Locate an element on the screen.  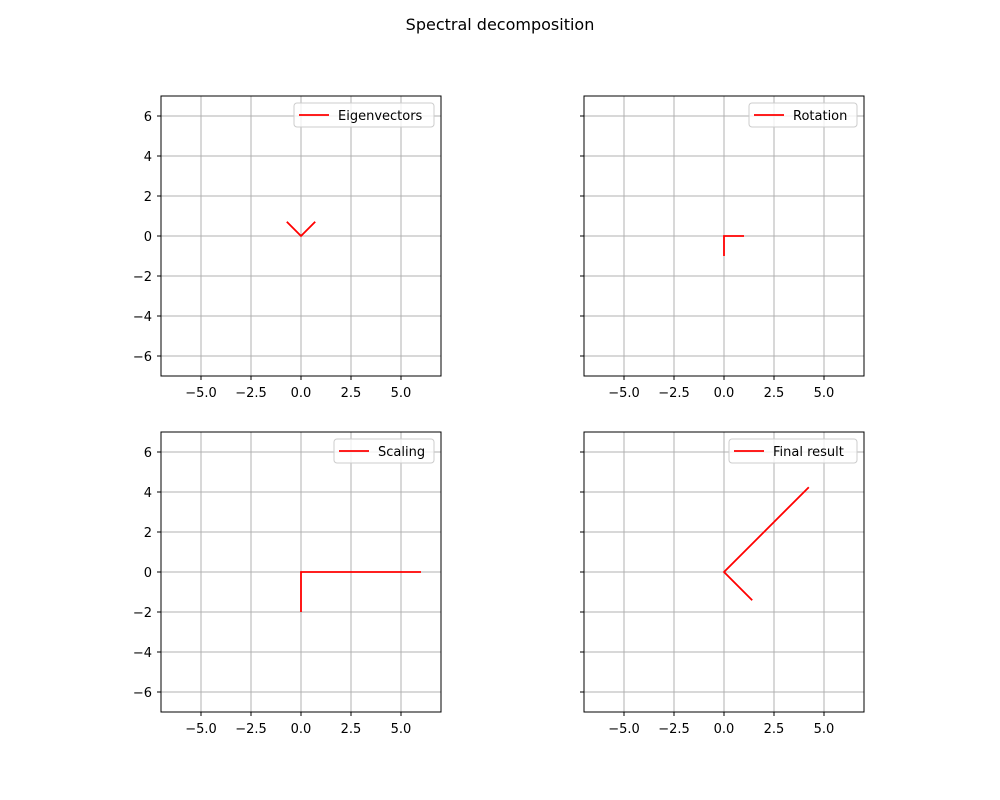
legend: Rotation is located at coordinates (803, 115).